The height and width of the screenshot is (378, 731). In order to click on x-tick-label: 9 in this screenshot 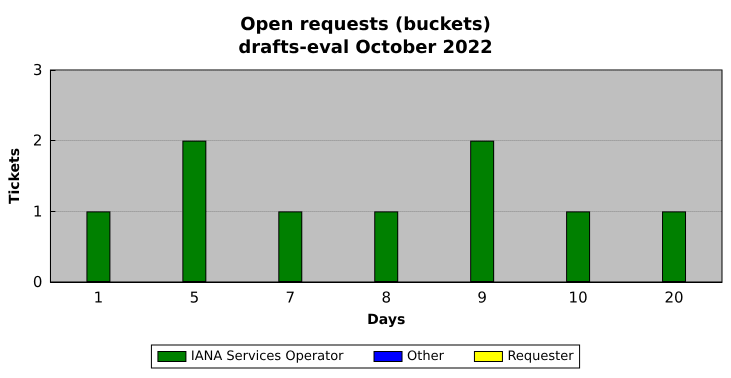, I will do `click(482, 297)`.